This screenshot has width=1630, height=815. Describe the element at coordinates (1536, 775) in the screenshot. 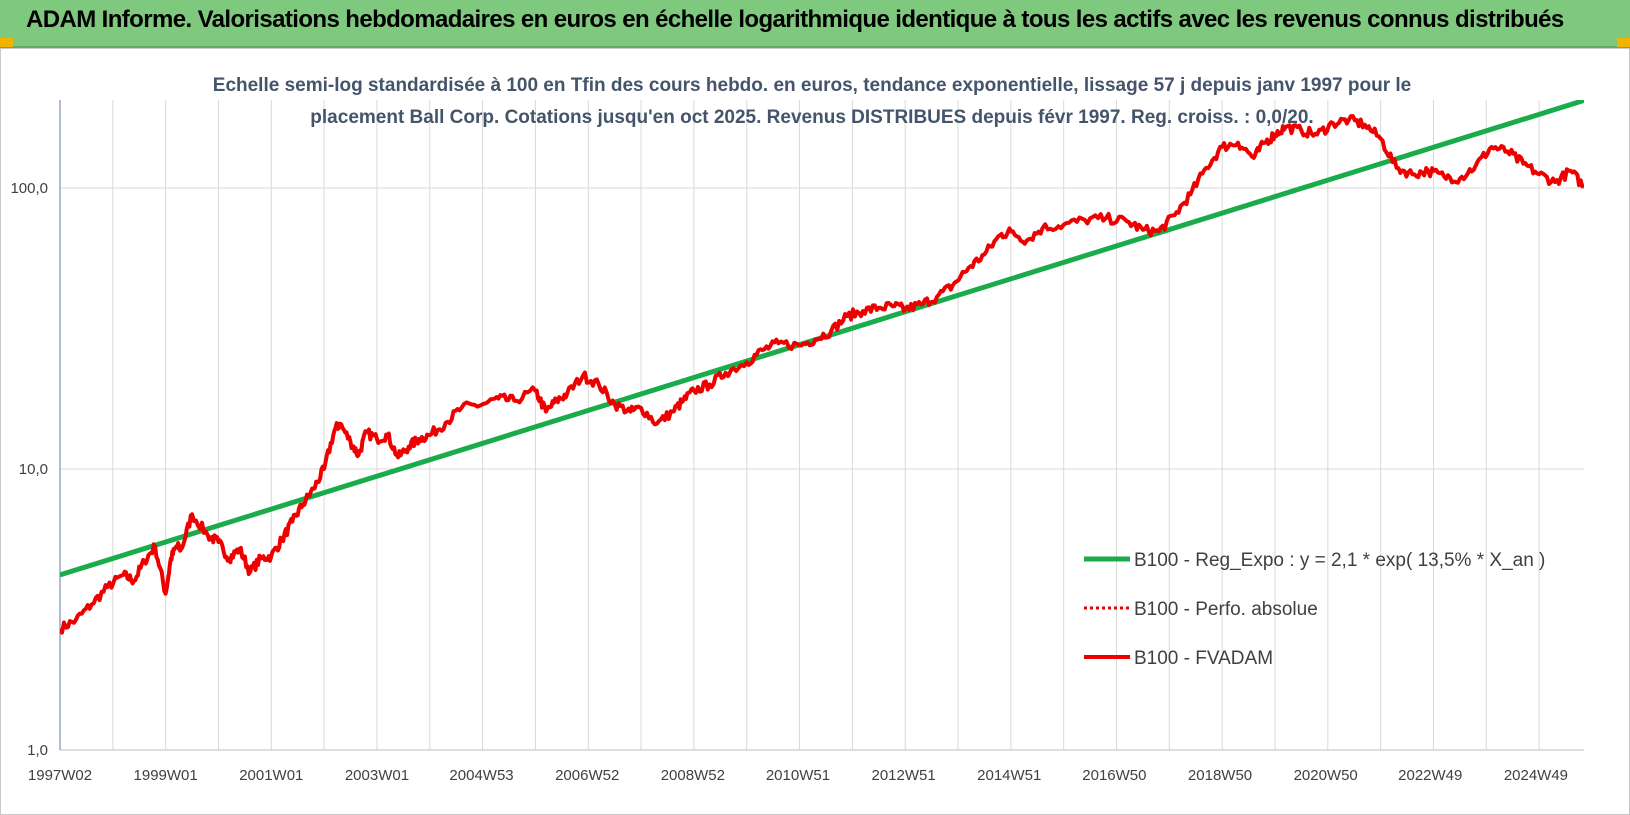

I see `x-tick-label: 2024W49` at that location.